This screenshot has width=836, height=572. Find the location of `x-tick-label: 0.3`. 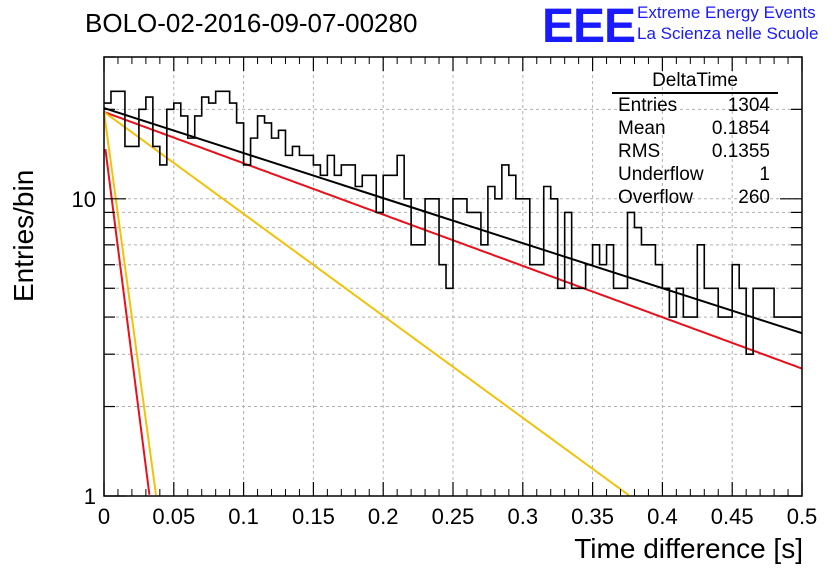

x-tick-label: 0.3 is located at coordinates (523, 516).